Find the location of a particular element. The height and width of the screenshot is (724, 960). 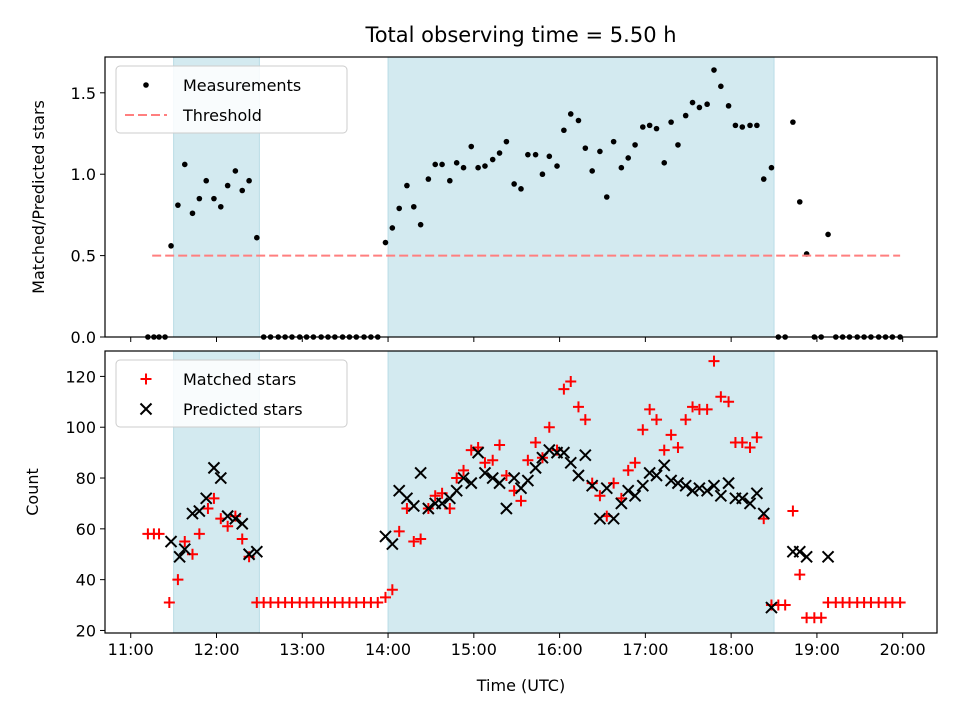

legend-label: Predicted stars is located at coordinates (243, 409).